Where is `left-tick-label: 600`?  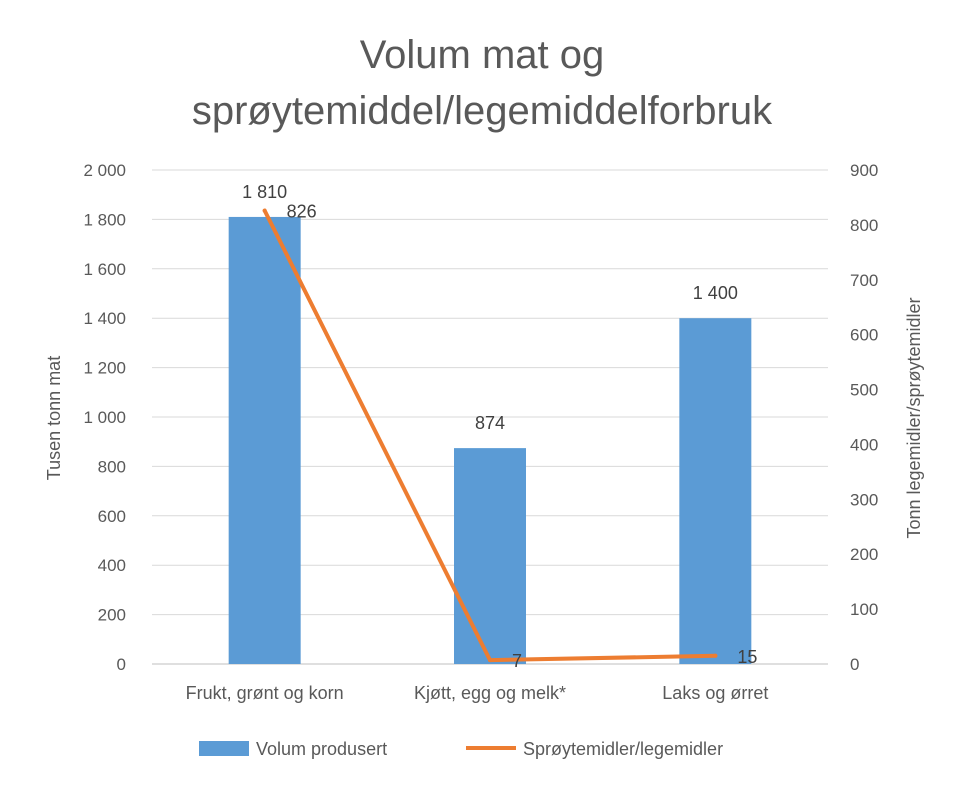
left-tick-label: 600 is located at coordinates (112, 516).